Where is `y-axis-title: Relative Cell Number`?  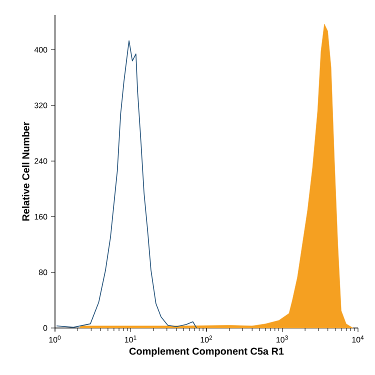 y-axis-title: Relative Cell Number is located at coordinates (26, 171).